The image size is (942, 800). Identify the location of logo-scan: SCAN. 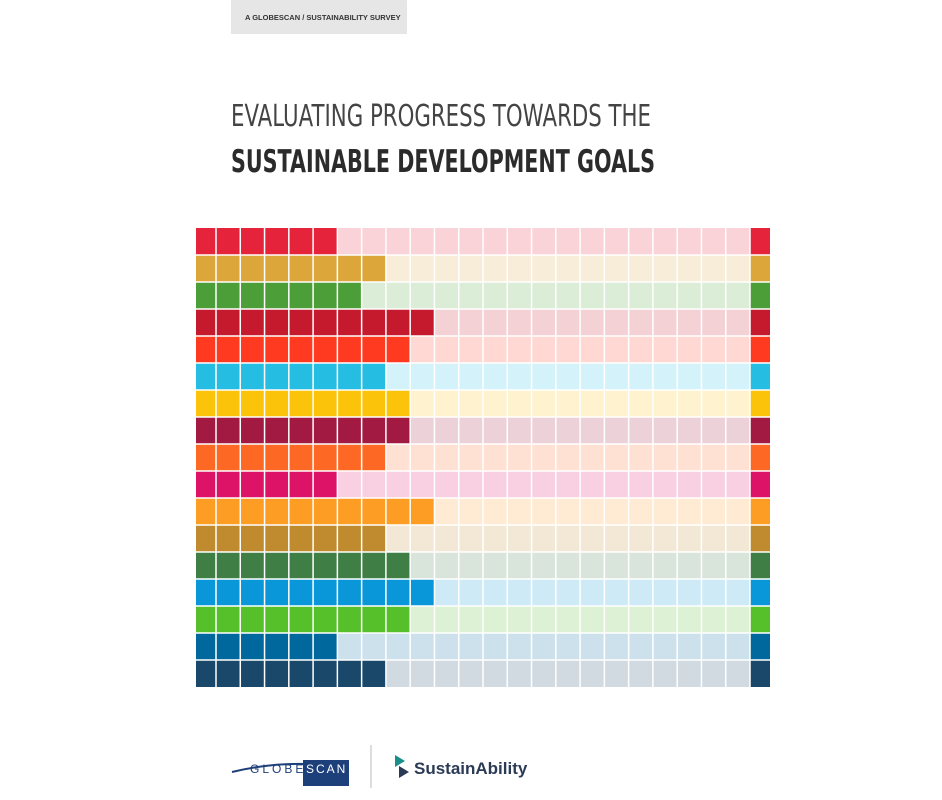
(326, 769).